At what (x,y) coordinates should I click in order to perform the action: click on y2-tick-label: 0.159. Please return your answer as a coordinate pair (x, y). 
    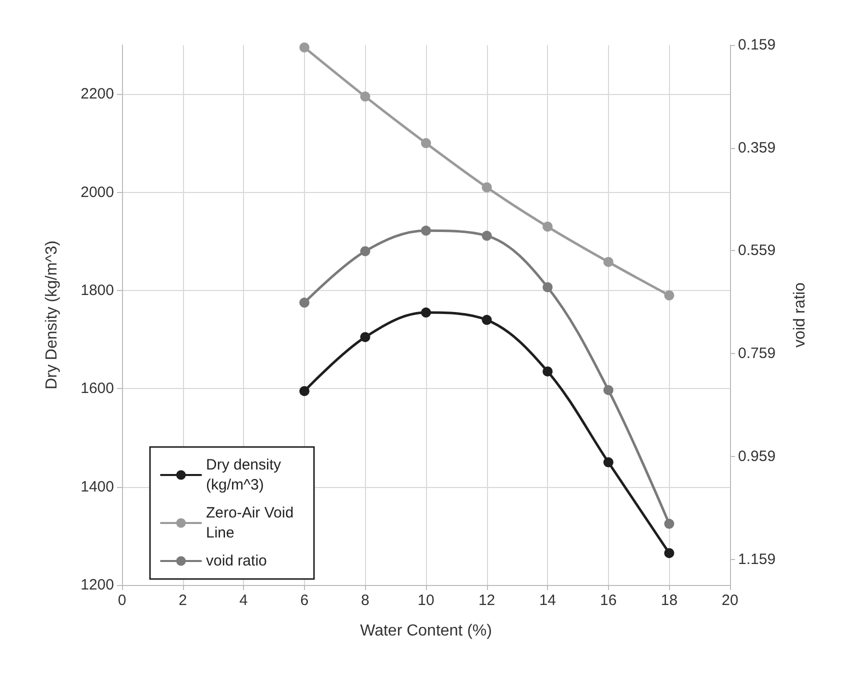
    Looking at the image, I should click on (757, 45).